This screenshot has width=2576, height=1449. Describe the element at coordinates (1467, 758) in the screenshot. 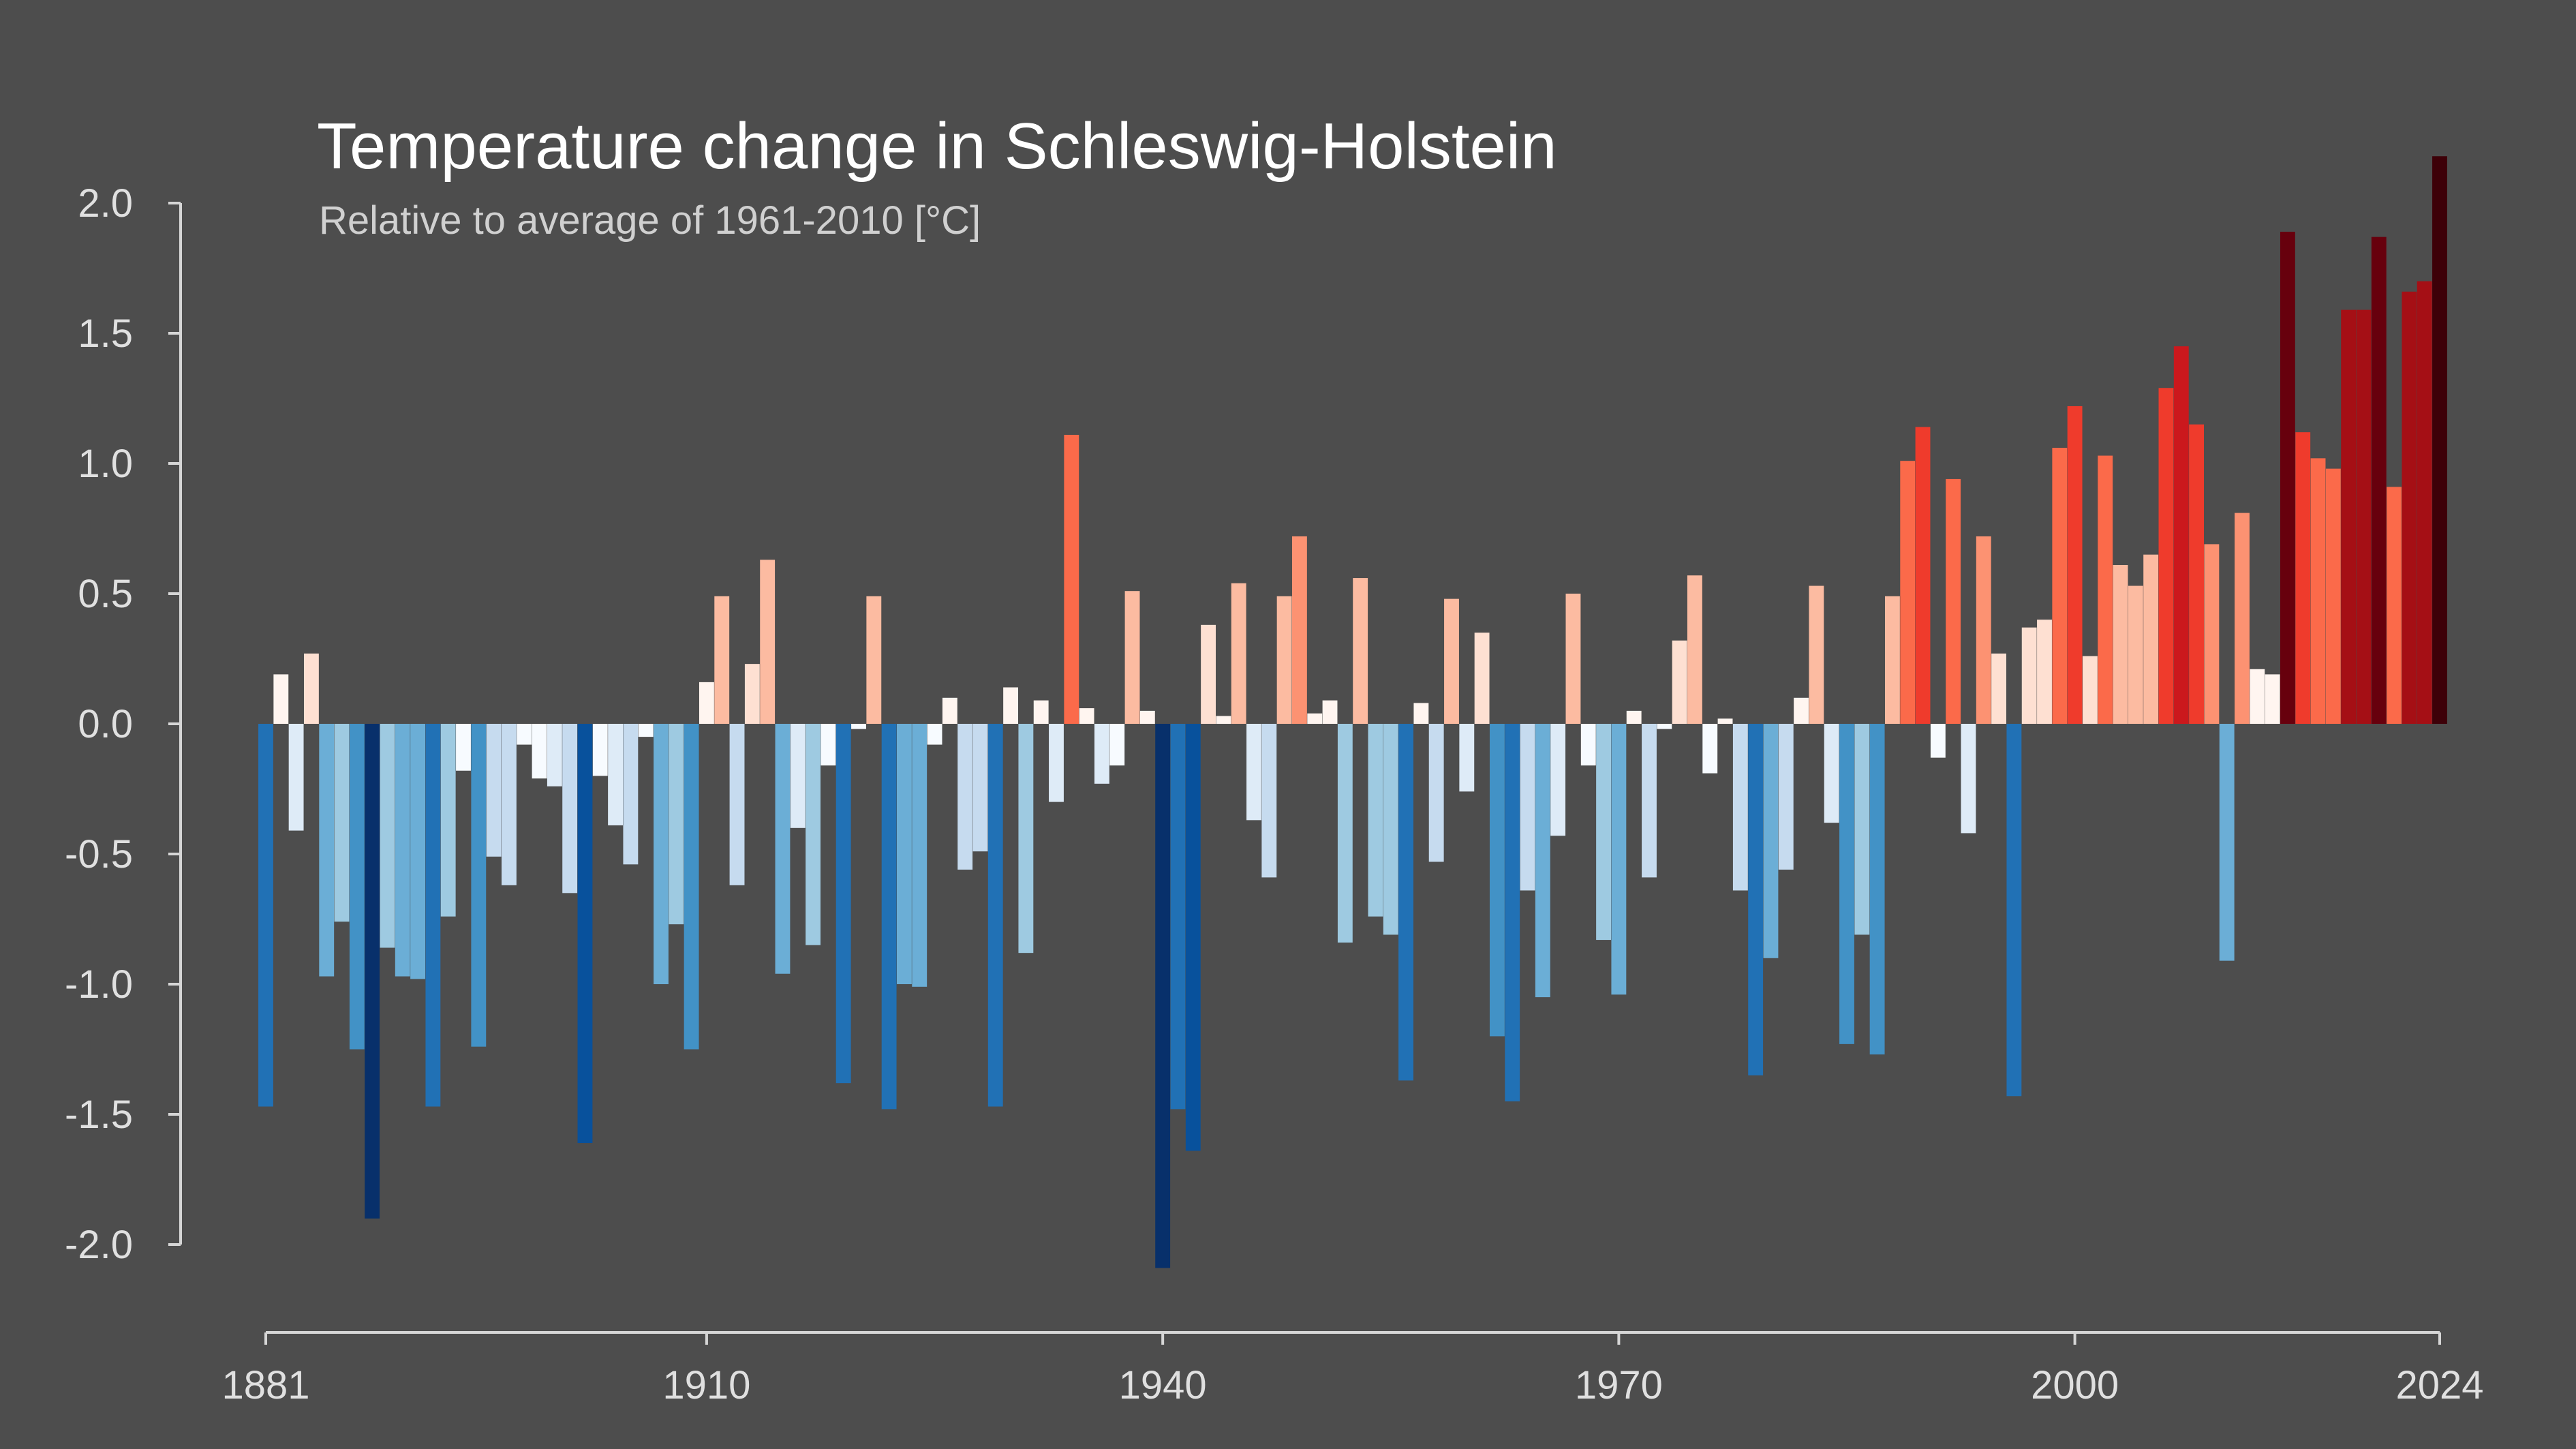

I see `bar-1960` at that location.